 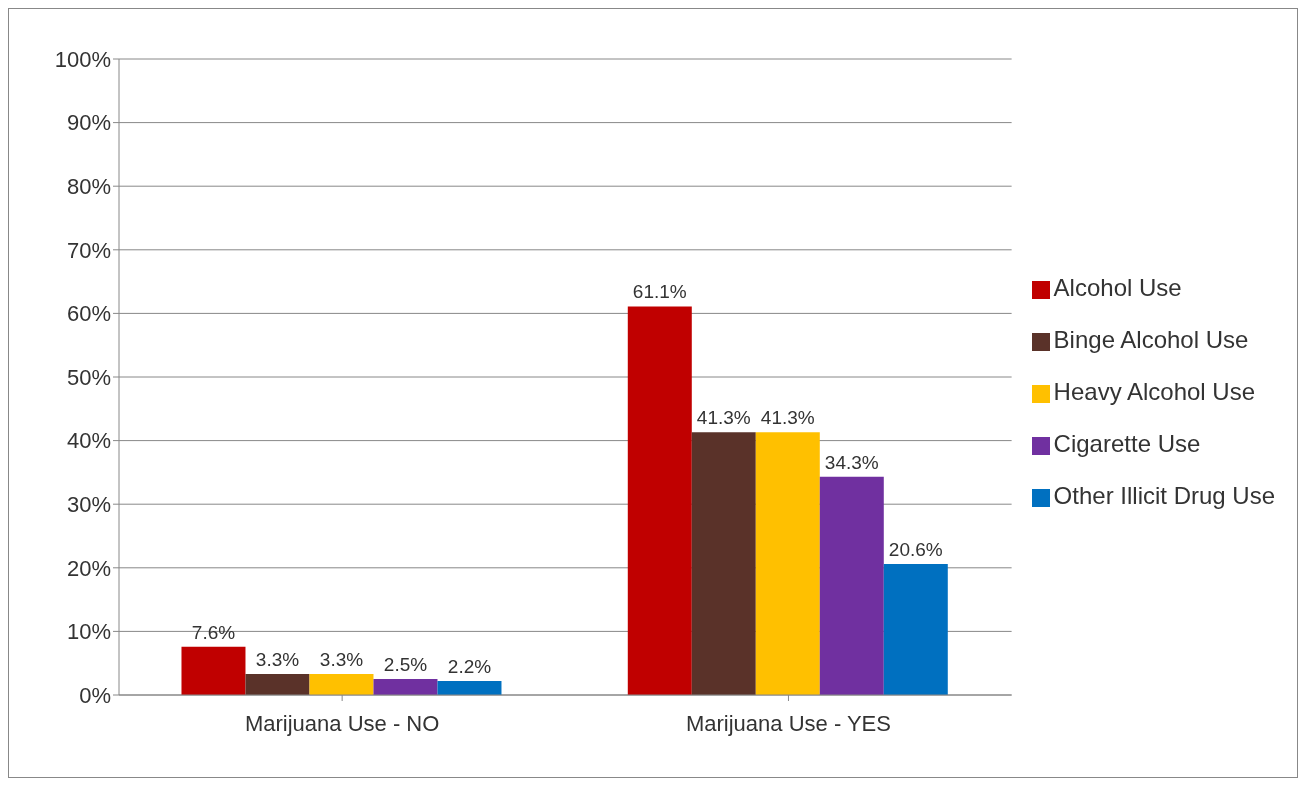 What do you see at coordinates (659, 292) in the screenshot?
I see `data-label: 61.1%` at bounding box center [659, 292].